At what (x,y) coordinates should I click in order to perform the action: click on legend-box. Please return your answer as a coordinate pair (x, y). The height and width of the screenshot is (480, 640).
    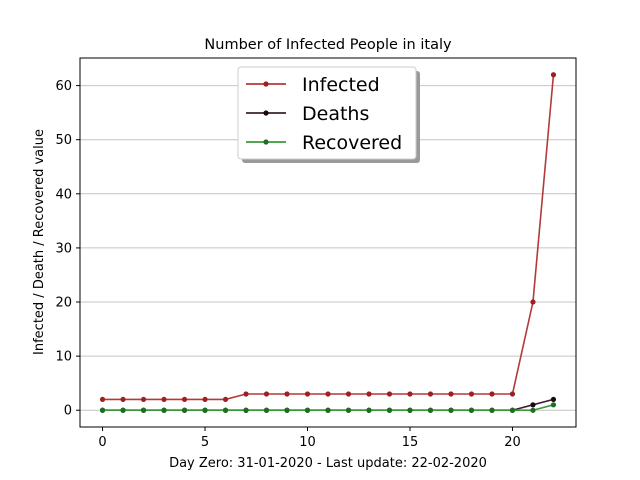
    Looking at the image, I should click on (327, 113).